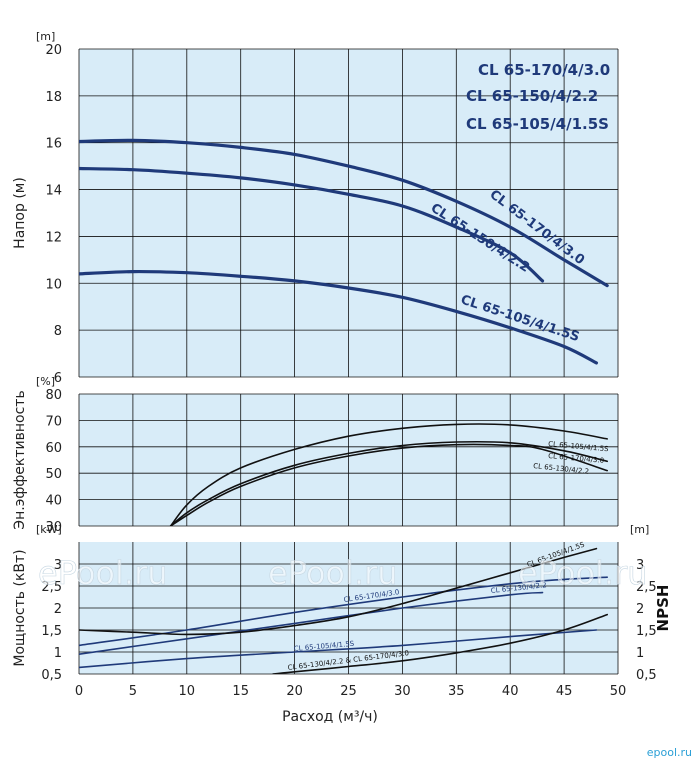 The height and width of the screenshot is (768, 700). What do you see at coordinates (51, 587) in the screenshot?
I see `y-tick-label: 2,5` at bounding box center [51, 587].